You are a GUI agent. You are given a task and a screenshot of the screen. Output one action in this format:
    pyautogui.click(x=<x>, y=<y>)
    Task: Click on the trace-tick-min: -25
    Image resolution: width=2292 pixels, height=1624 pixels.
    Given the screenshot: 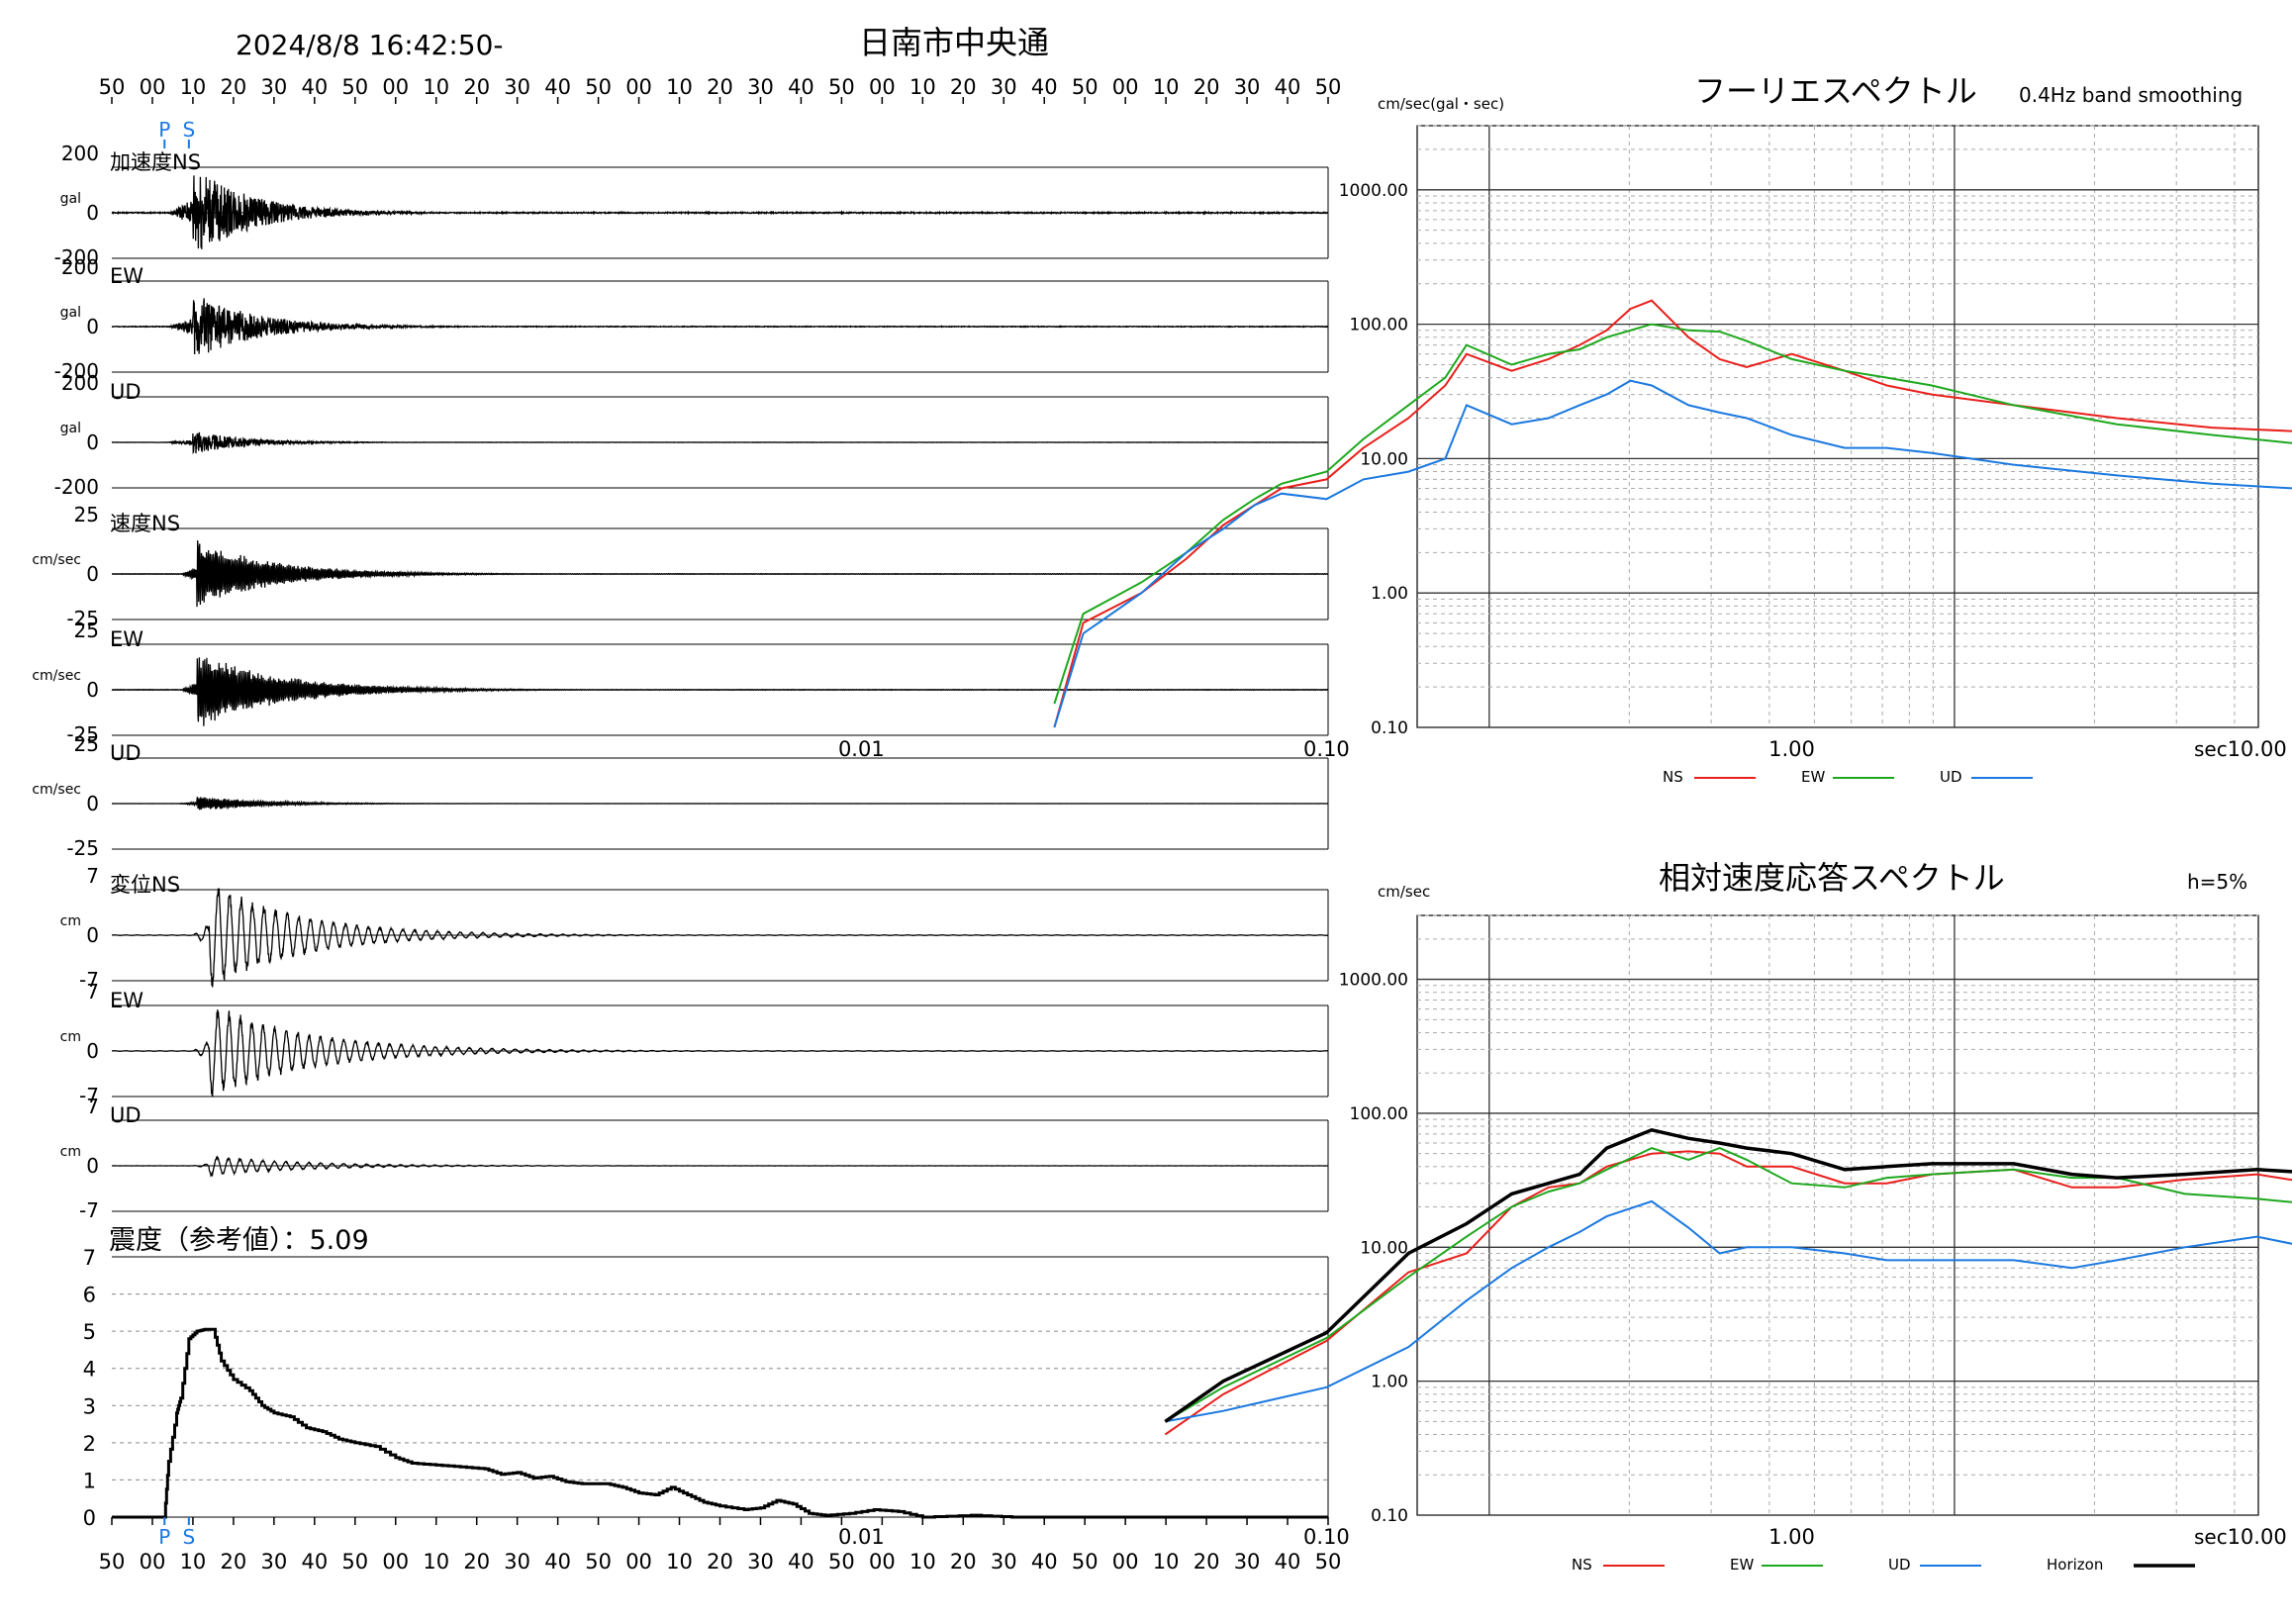 What is the action you would take?
    pyautogui.click(x=82, y=618)
    